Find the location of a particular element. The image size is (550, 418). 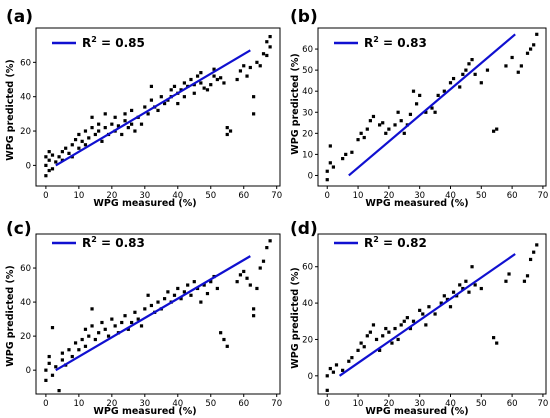

panel-label-d: (d) is located at coordinates (304, 229).